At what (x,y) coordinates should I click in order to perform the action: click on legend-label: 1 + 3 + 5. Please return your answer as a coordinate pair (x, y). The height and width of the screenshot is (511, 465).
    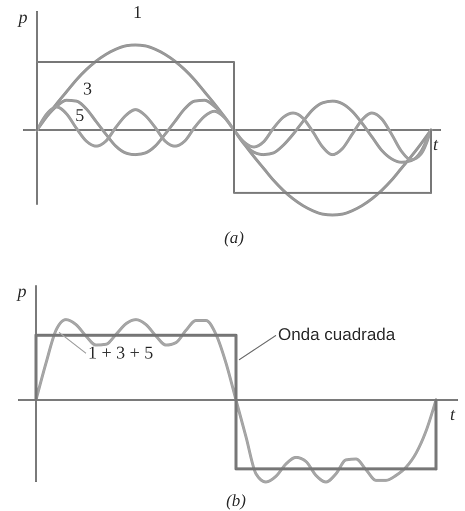
    Looking at the image, I should click on (121, 352).